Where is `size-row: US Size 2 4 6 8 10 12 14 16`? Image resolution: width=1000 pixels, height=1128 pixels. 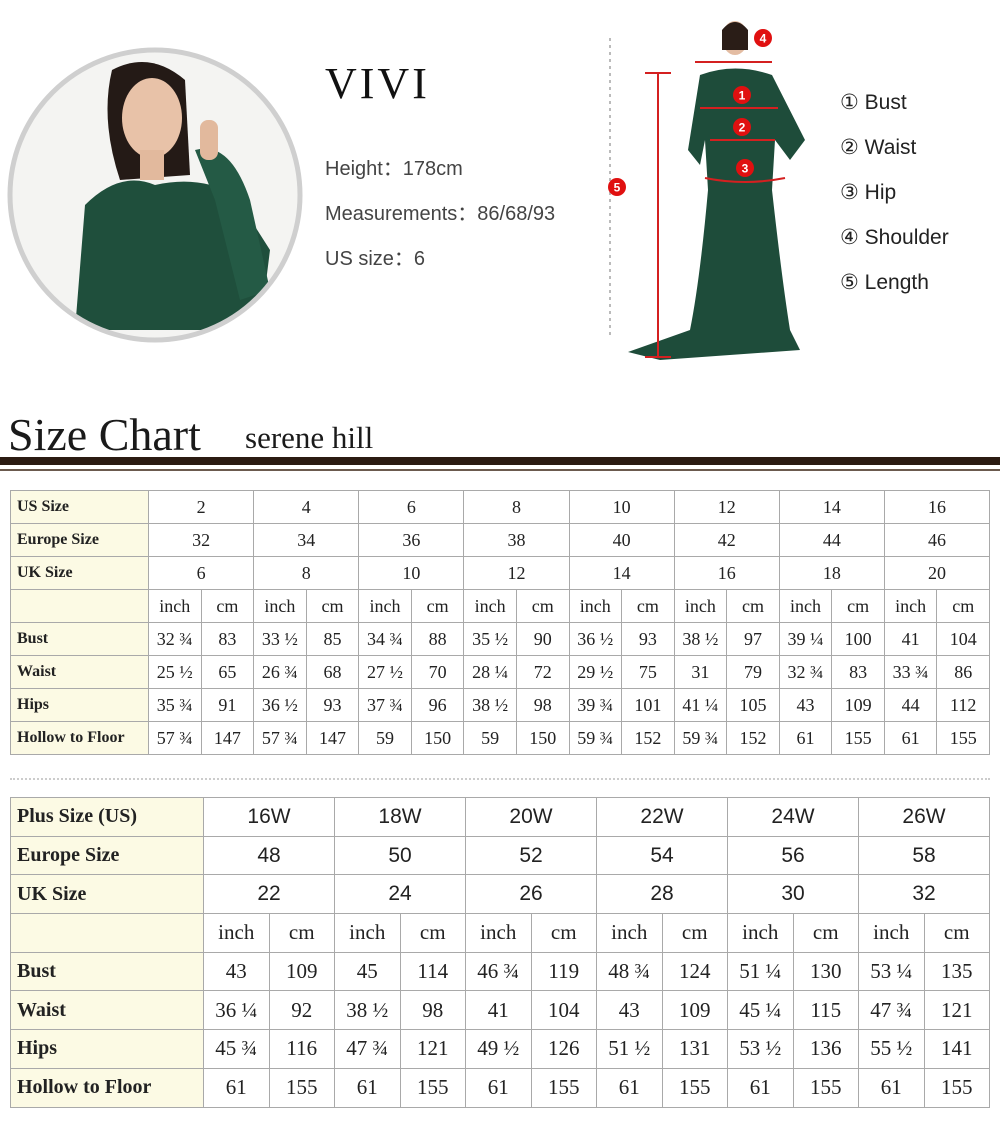 size-row: US Size 2 4 6 8 10 12 14 16 is located at coordinates (500, 507).